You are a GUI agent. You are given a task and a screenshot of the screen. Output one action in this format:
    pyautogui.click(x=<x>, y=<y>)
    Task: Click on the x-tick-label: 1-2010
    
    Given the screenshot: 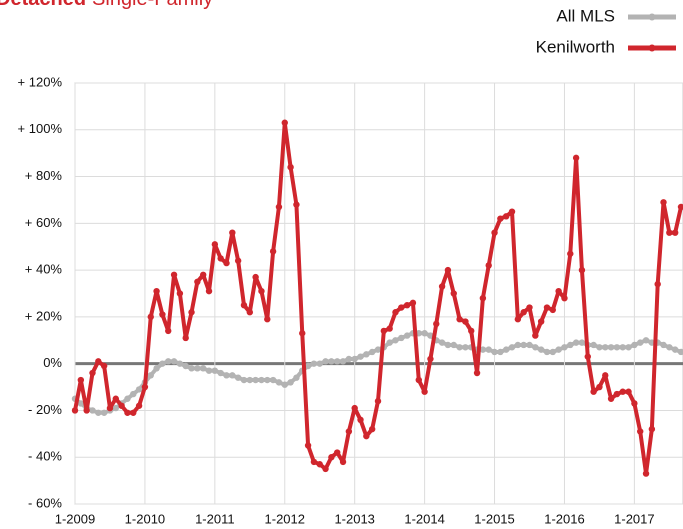 What is the action you would take?
    pyautogui.click(x=145, y=518)
    